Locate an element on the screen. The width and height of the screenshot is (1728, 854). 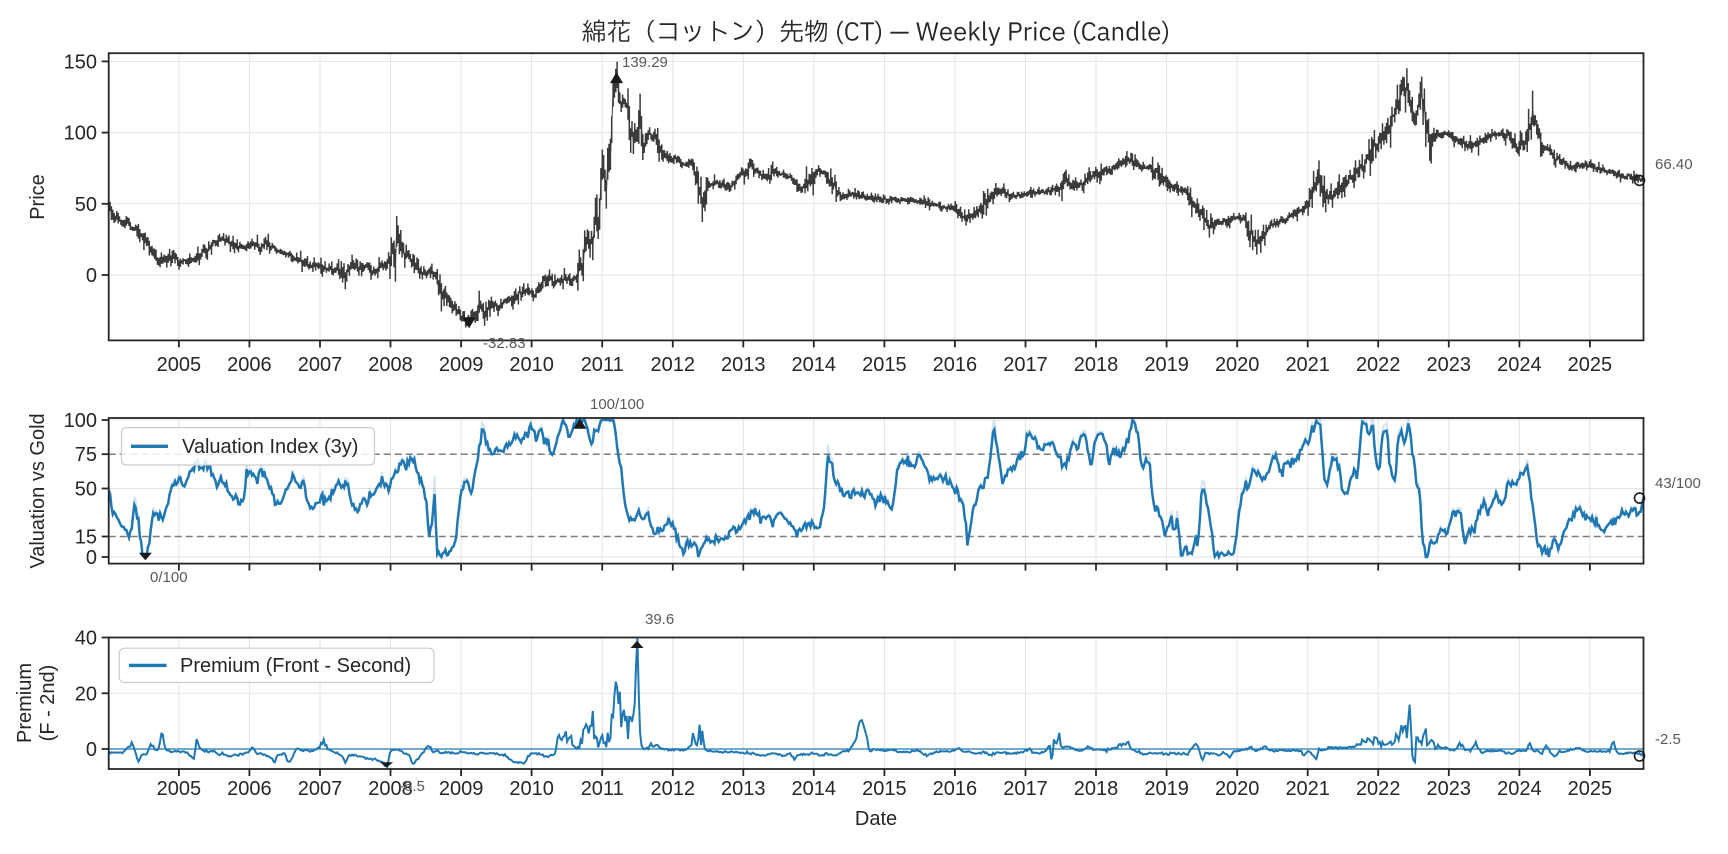
svg-text: Premium is located at coordinates (25, 703).